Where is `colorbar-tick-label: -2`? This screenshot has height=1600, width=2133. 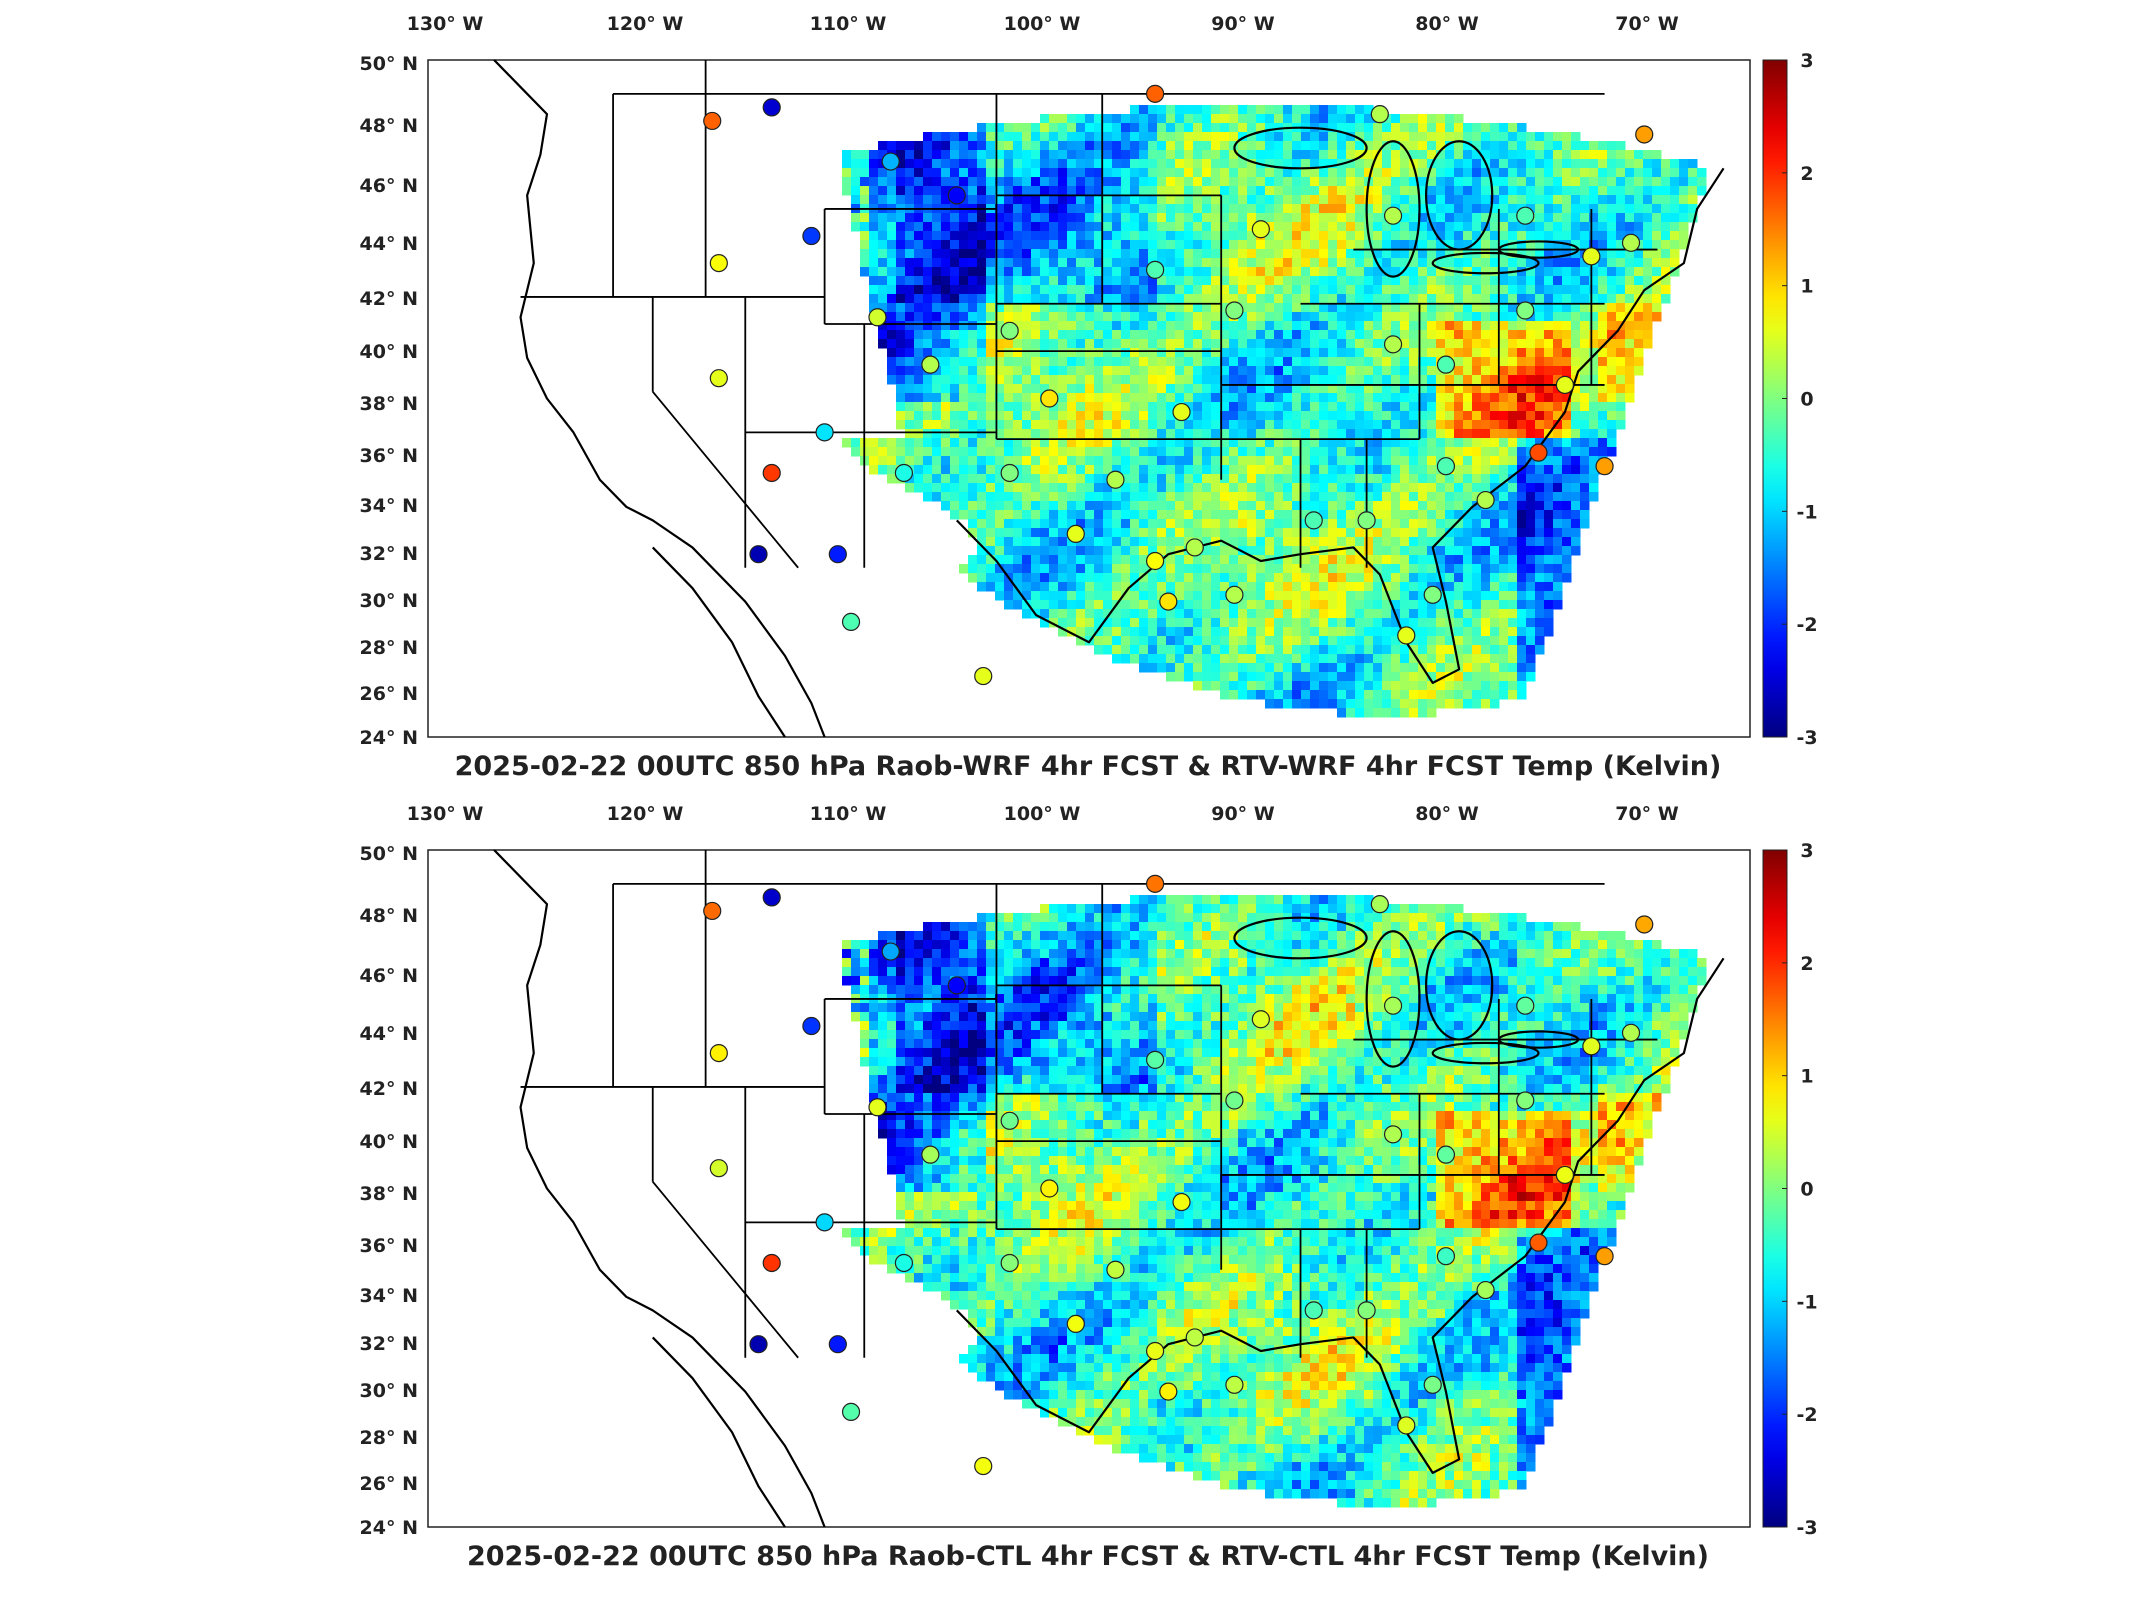
colorbar-tick-label: -2 is located at coordinates (1806, 625).